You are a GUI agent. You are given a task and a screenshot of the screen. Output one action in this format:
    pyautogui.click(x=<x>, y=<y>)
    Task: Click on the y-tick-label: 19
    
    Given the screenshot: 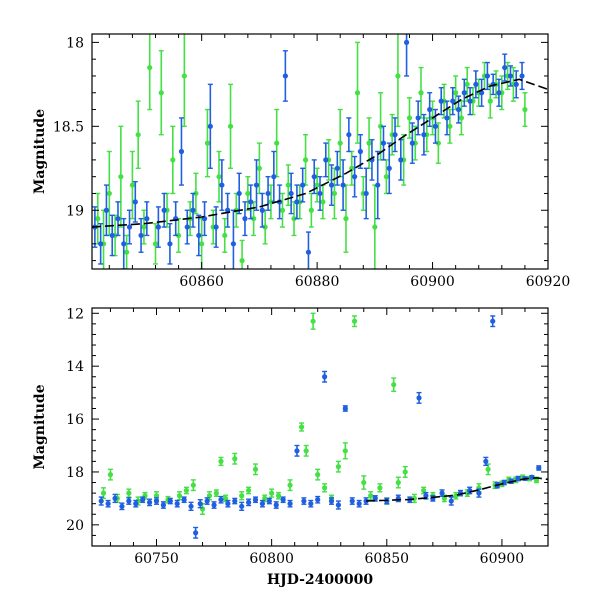 What is the action you would take?
    pyautogui.click(x=75, y=211)
    